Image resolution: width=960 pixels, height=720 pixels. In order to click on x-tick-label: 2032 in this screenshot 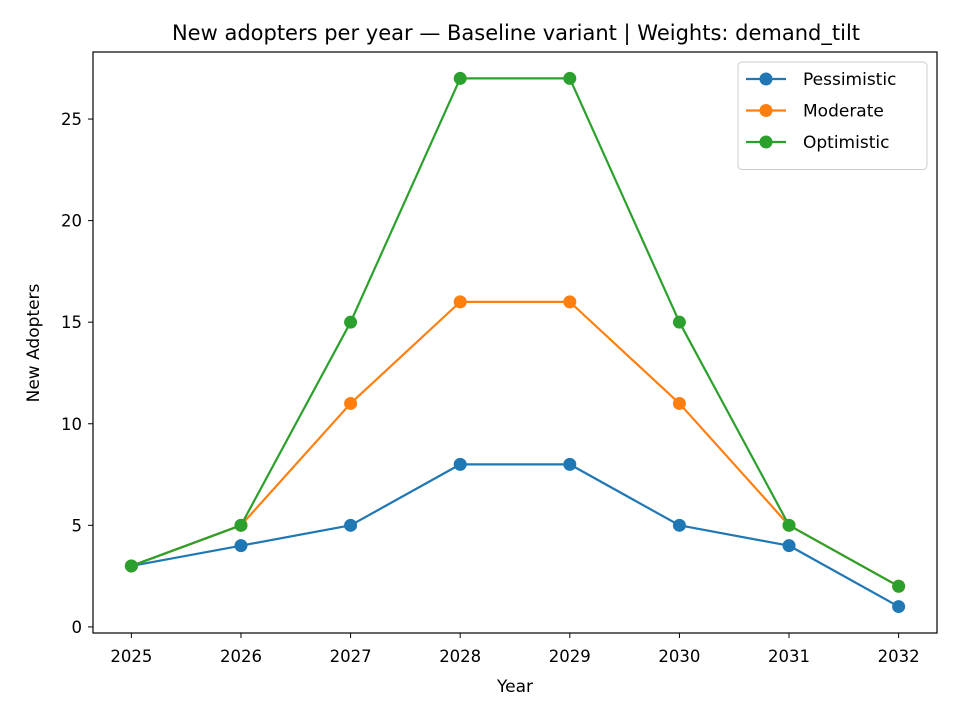, I will do `click(899, 656)`.